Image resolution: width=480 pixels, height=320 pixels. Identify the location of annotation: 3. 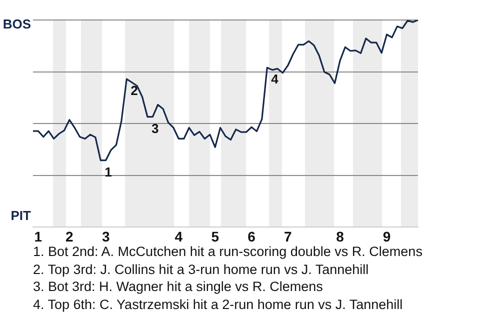
(155, 128).